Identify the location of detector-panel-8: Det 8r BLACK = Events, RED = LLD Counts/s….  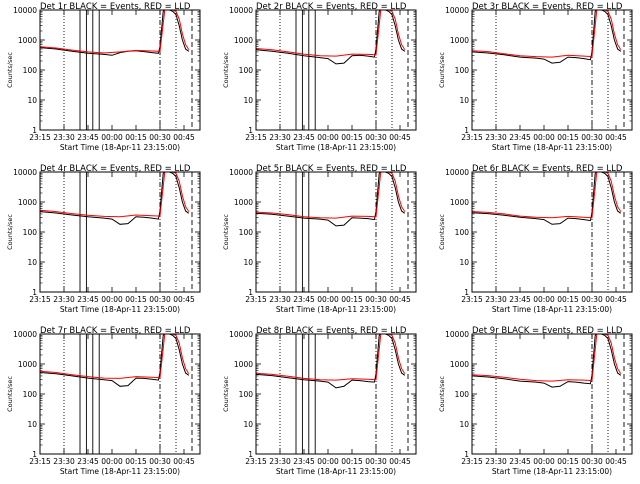
(319, 401).